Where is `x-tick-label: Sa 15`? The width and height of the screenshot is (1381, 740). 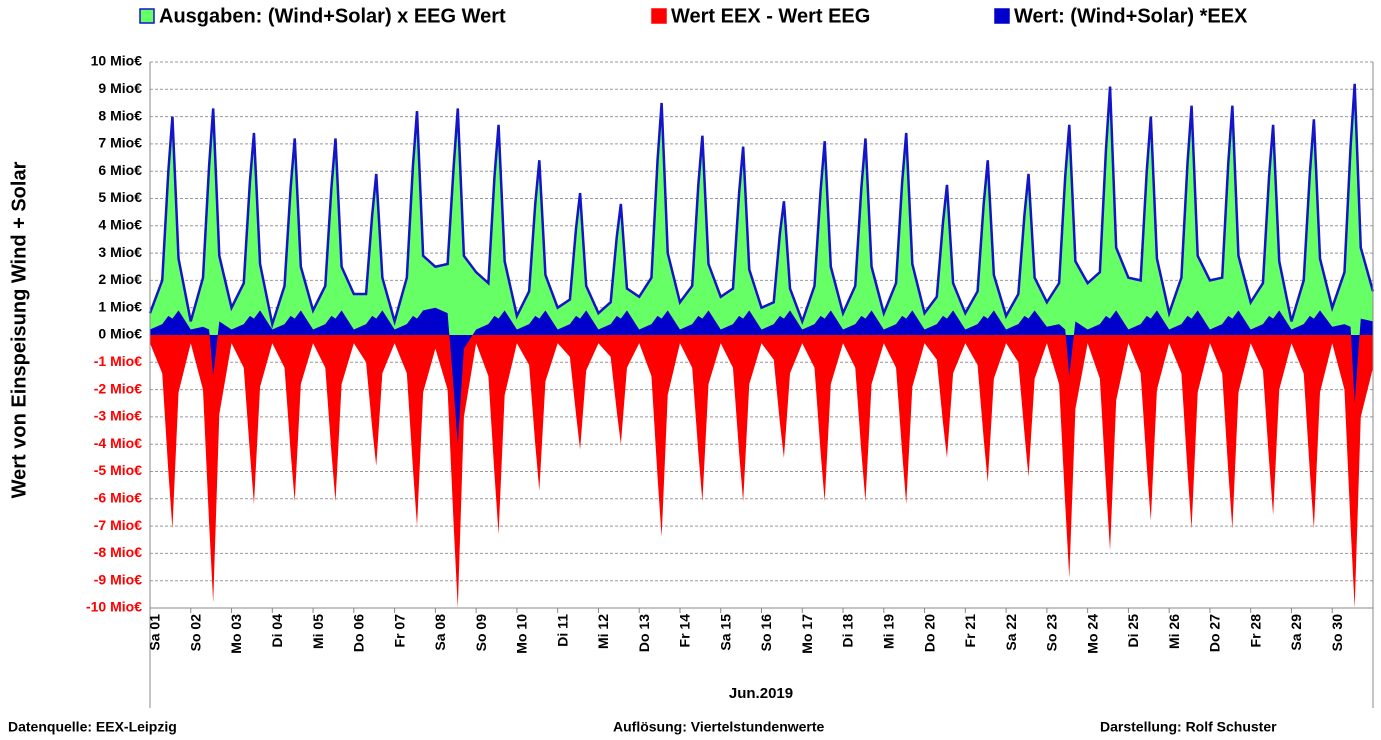 x-tick-label: Sa 15 is located at coordinates (725, 632).